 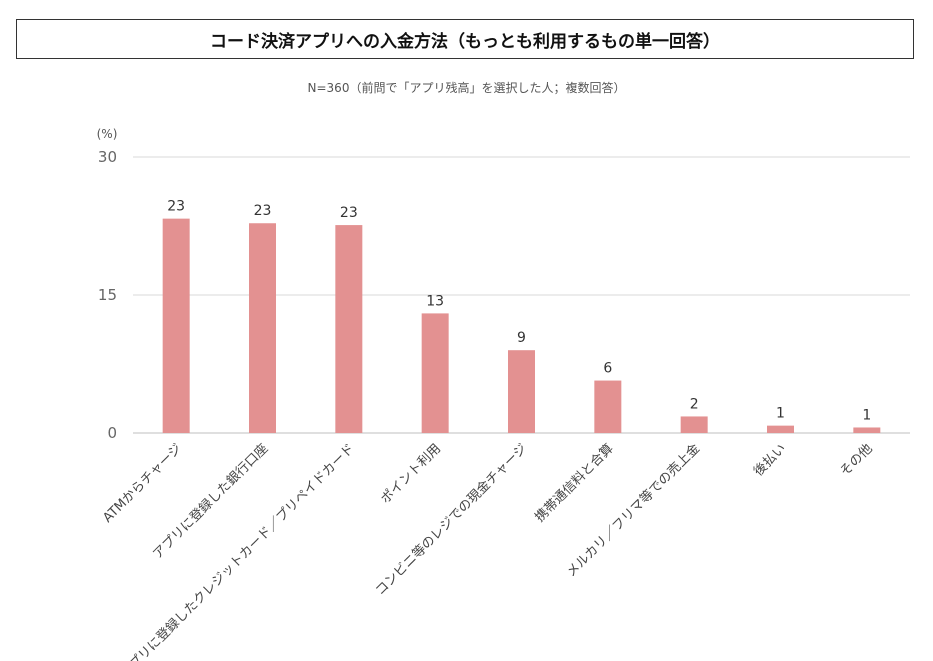 What do you see at coordinates (521, 338) in the screenshot?
I see `data-label-5: 9` at bounding box center [521, 338].